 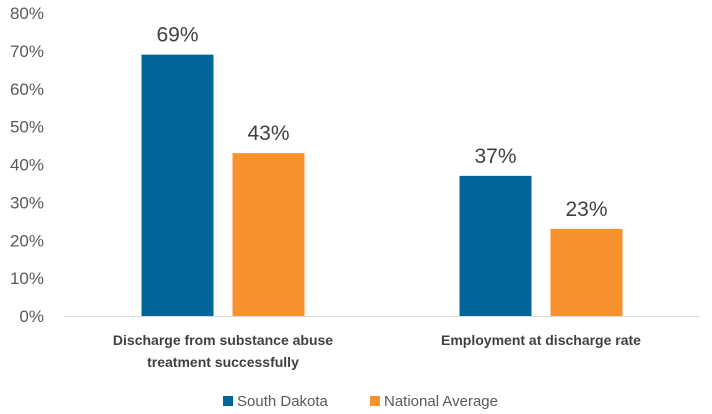 What do you see at coordinates (586, 209) in the screenshot?
I see `bar-data-label: 23%` at bounding box center [586, 209].